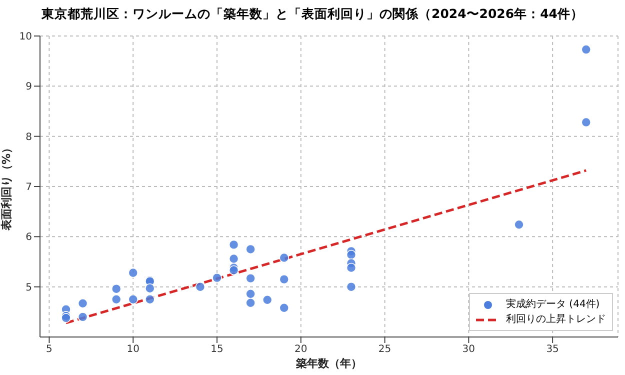 Image resolution: width=625 pixels, height=375 pixels. Describe the element at coordinates (133, 350) in the screenshot. I see `x-tick-label: 10` at that location.